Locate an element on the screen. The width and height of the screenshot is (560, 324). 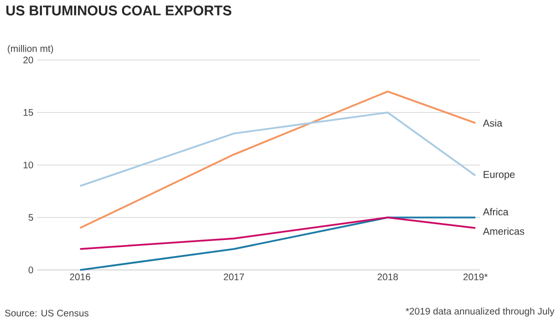
series-label: Asia is located at coordinates (492, 123).